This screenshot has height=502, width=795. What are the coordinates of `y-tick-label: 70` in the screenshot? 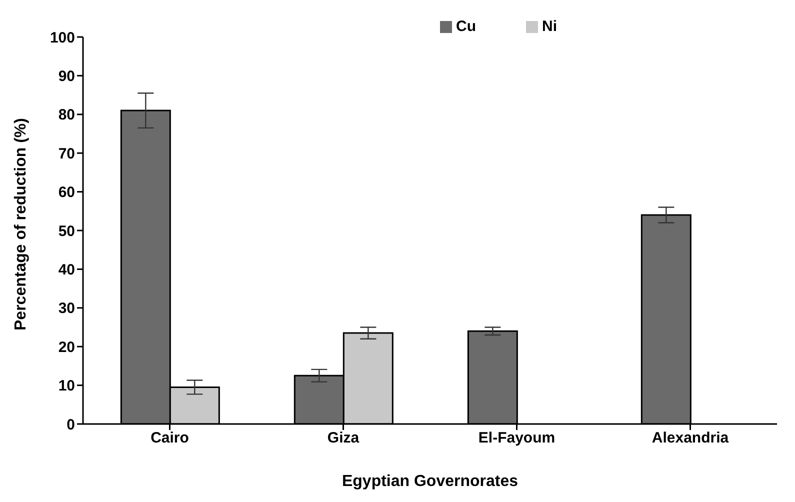 It's located at (66, 153).